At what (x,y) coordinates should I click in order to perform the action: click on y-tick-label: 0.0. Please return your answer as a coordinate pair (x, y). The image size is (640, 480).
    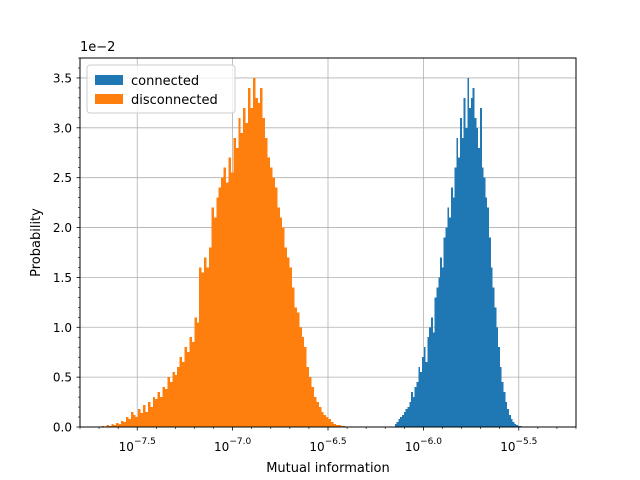
    Looking at the image, I should click on (62, 428).